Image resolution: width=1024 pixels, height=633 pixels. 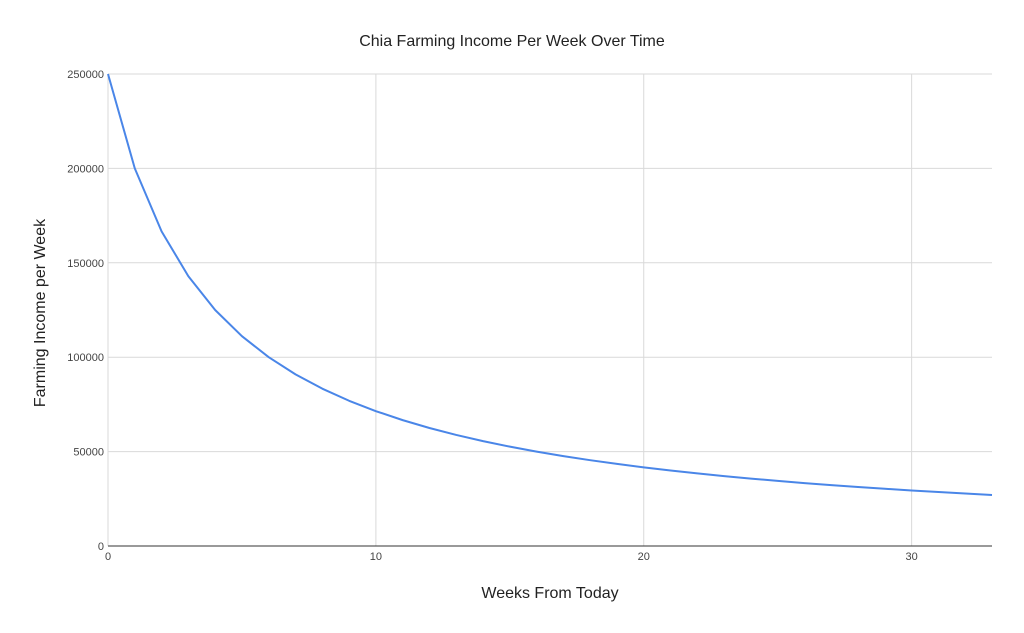 I want to click on x-tick-label: 30, so click(x=912, y=557).